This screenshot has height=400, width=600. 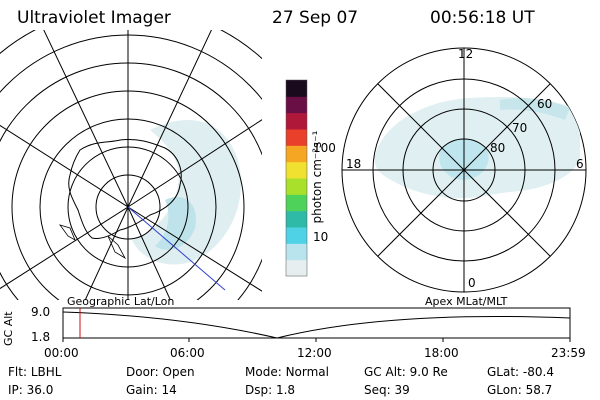 What do you see at coordinates (287, 372) in the screenshot?
I see `status-mode: Mode: Normal` at bounding box center [287, 372].